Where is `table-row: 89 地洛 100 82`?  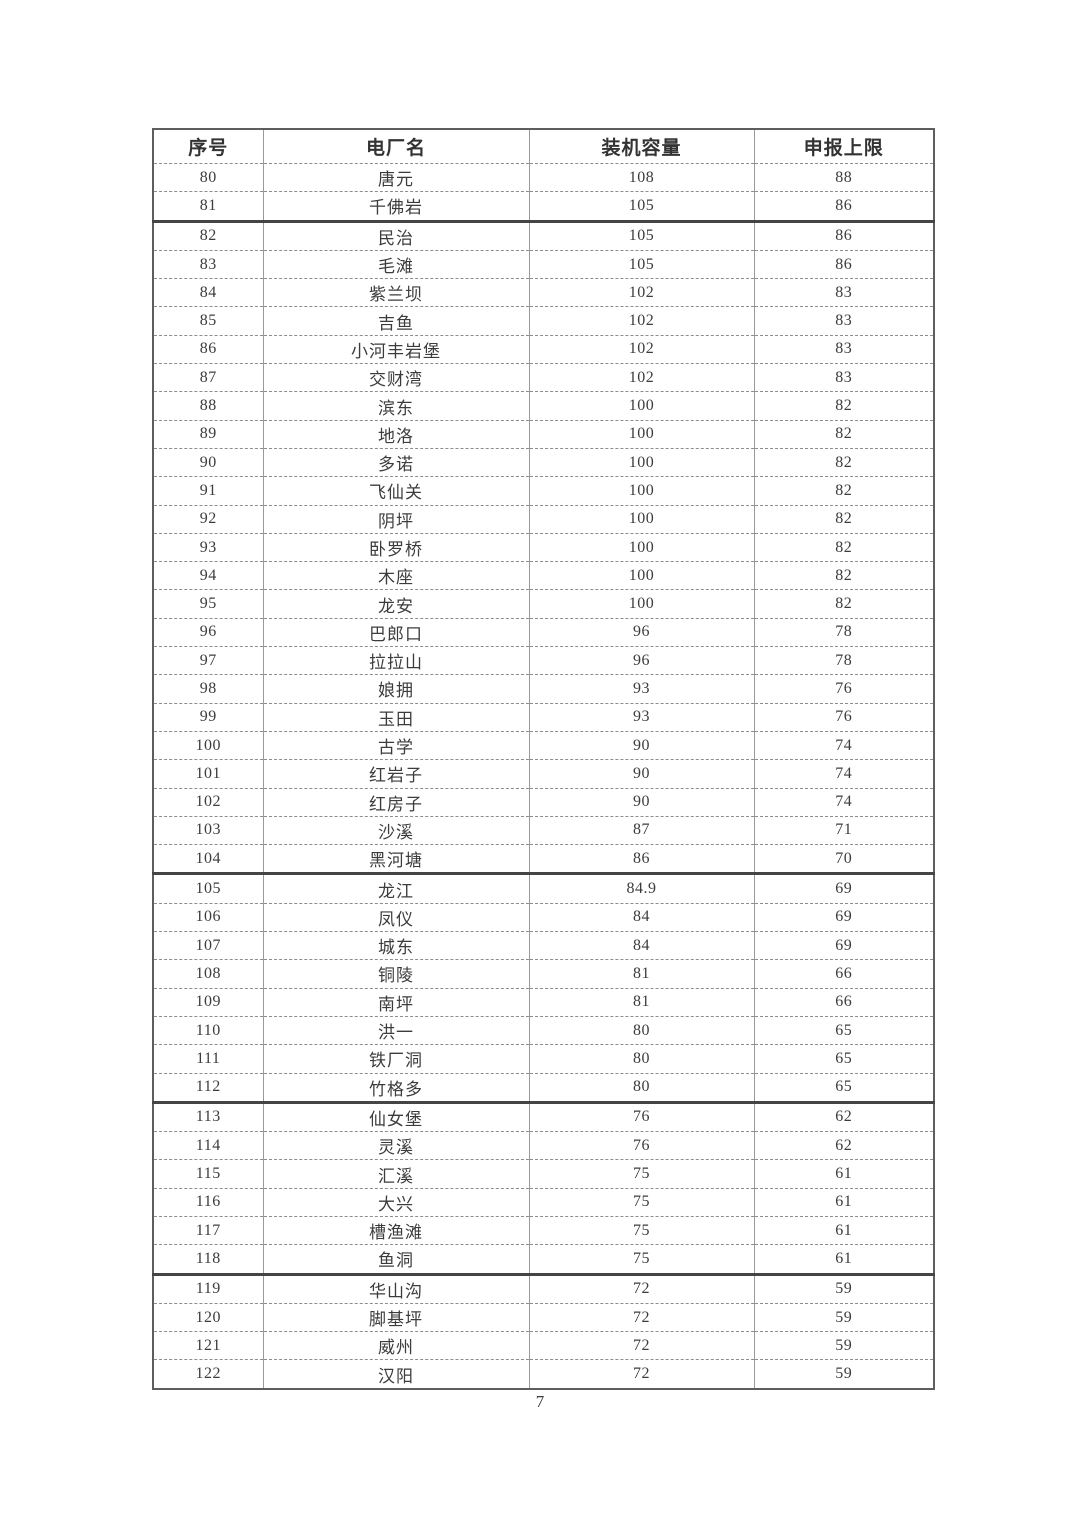 table-row: 89 地洛 100 82 is located at coordinates (543, 434).